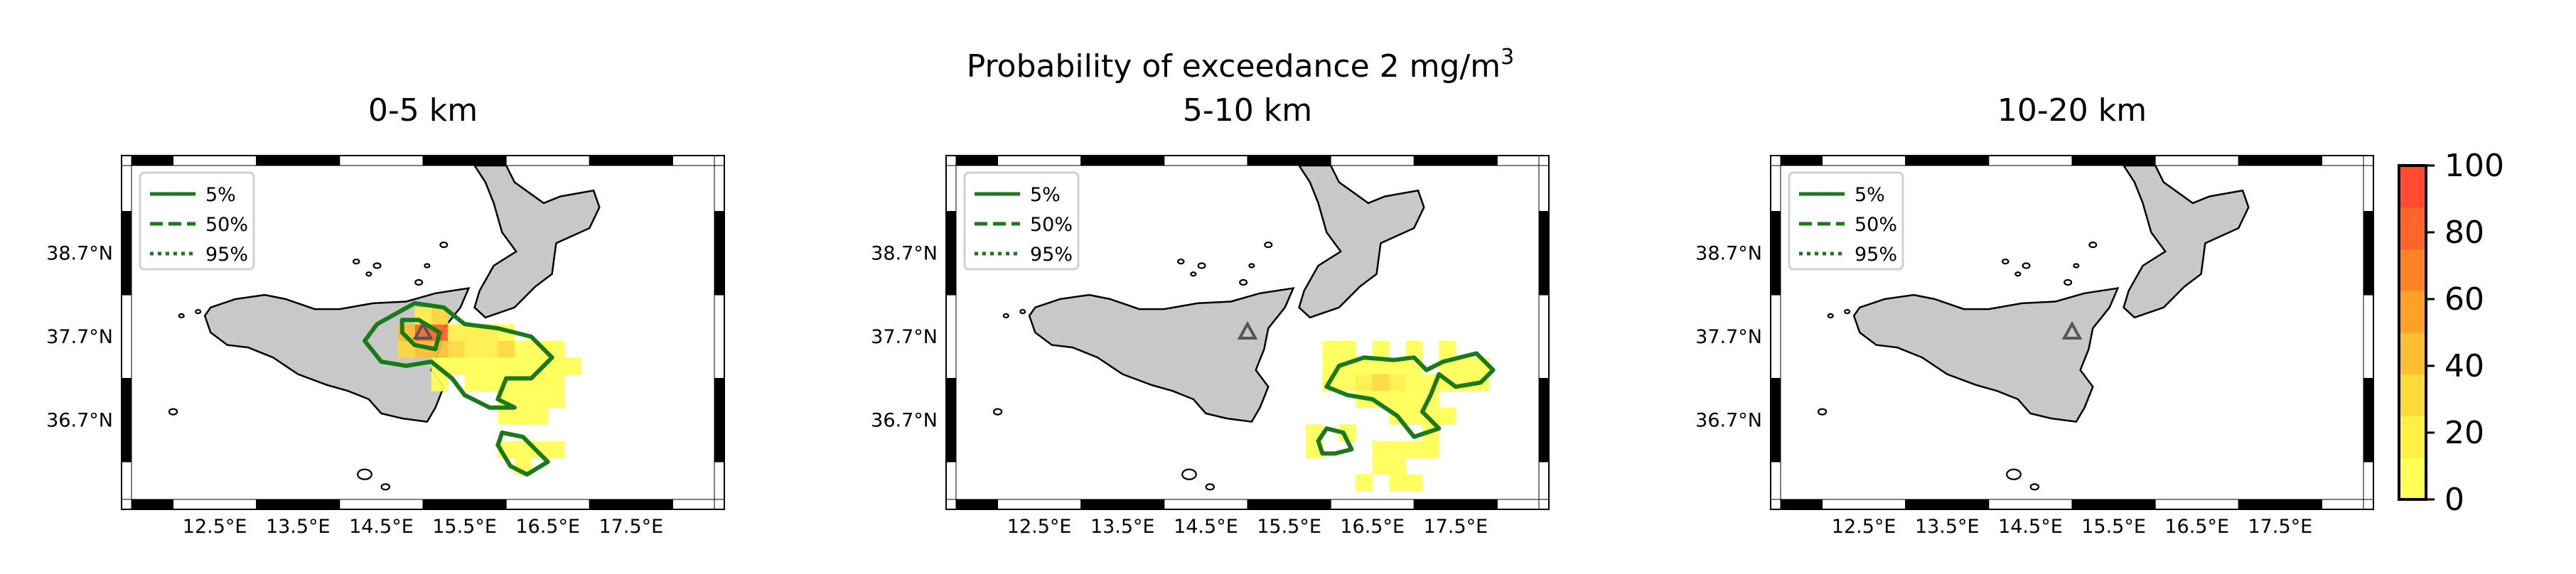 This screenshot has height=574, width=2576. Describe the element at coordinates (1247, 110) in the screenshot. I see `panel-title: 5-10 km` at that location.